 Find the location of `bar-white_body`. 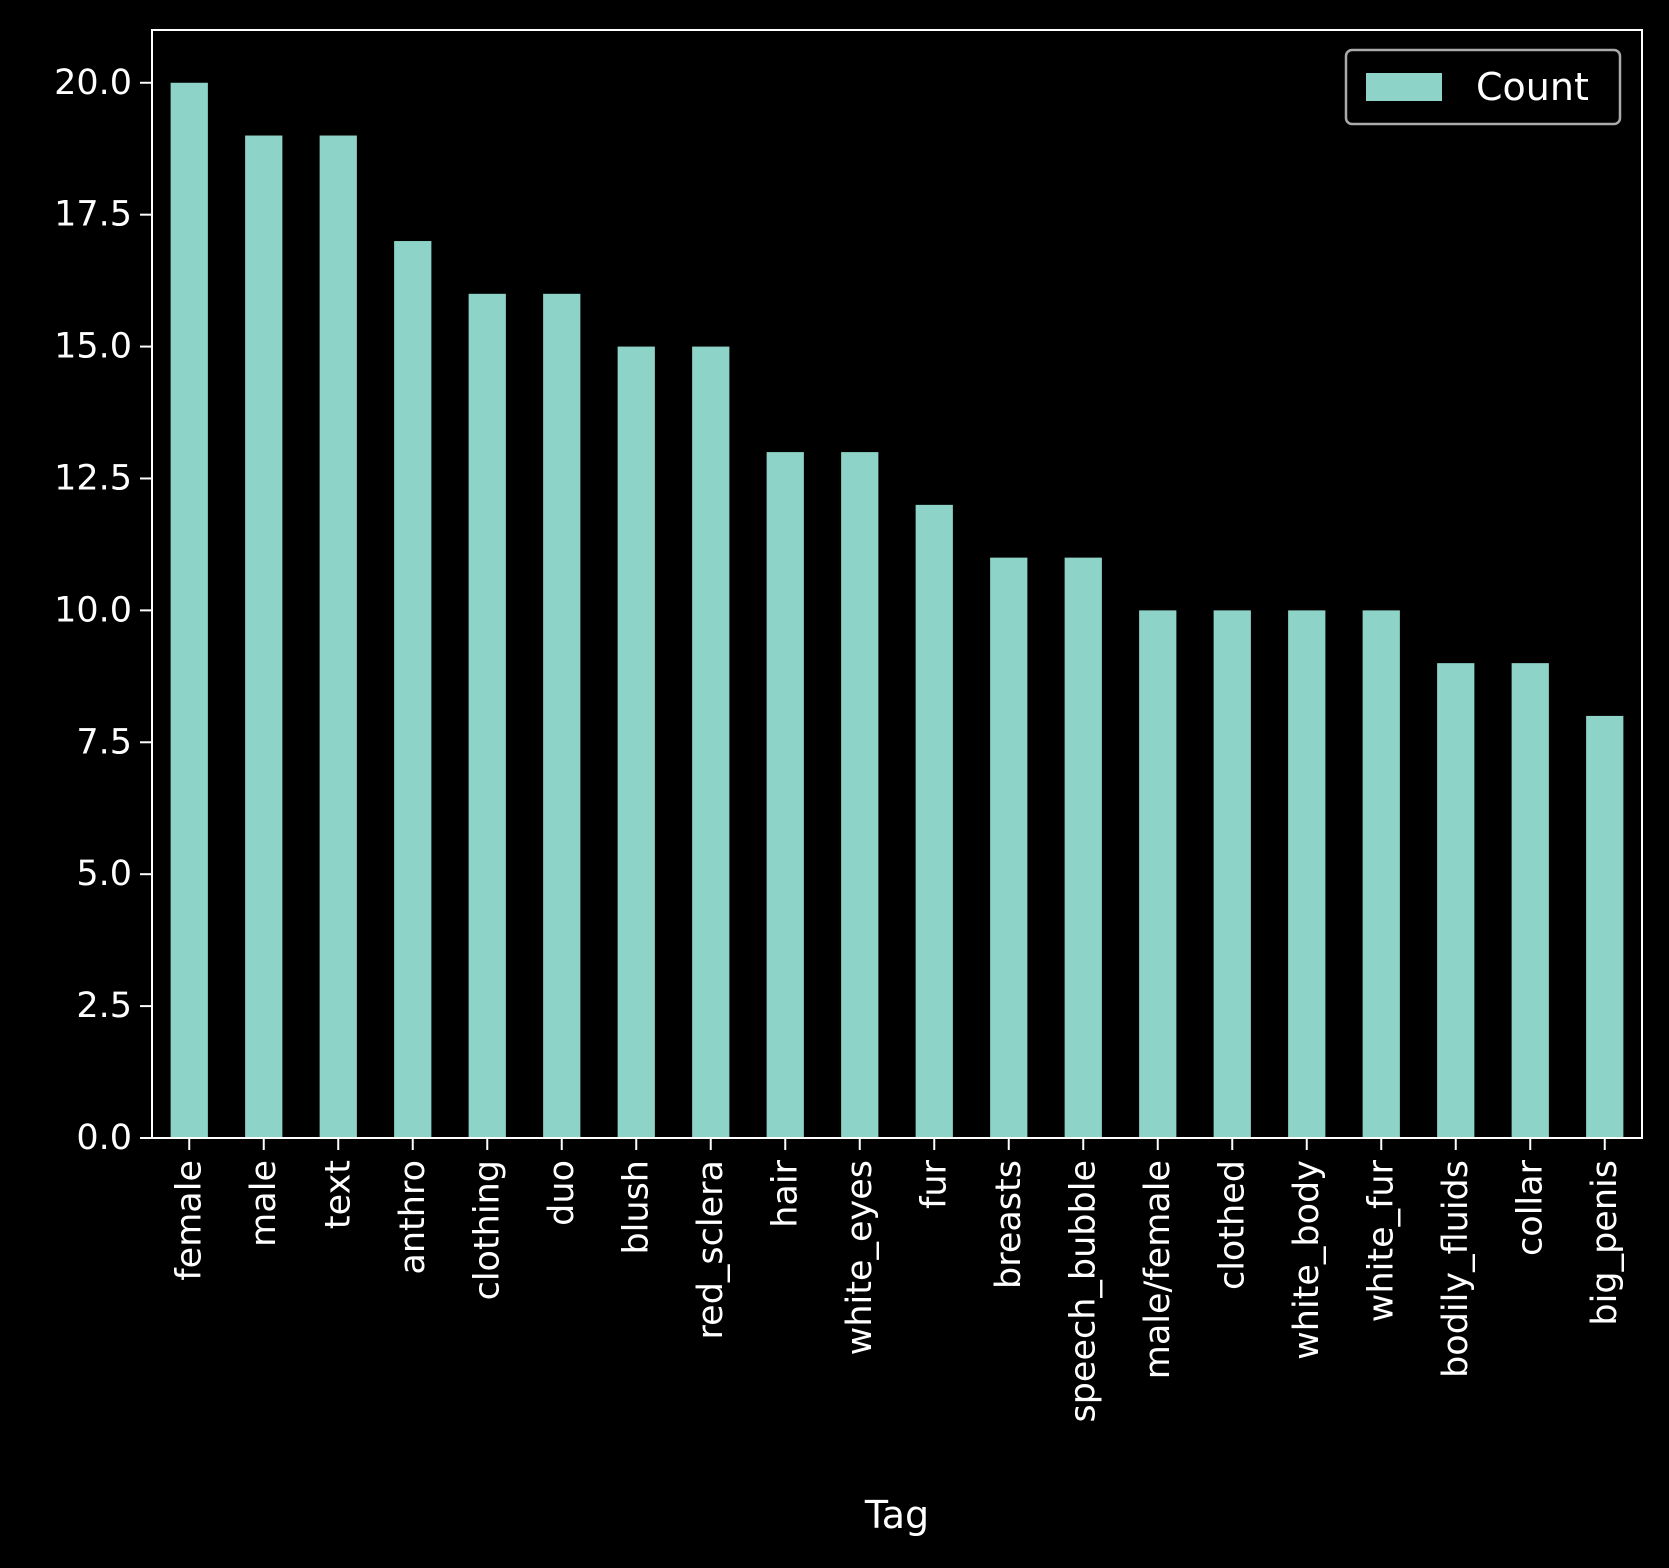

bar-white_body is located at coordinates (1307, 874).